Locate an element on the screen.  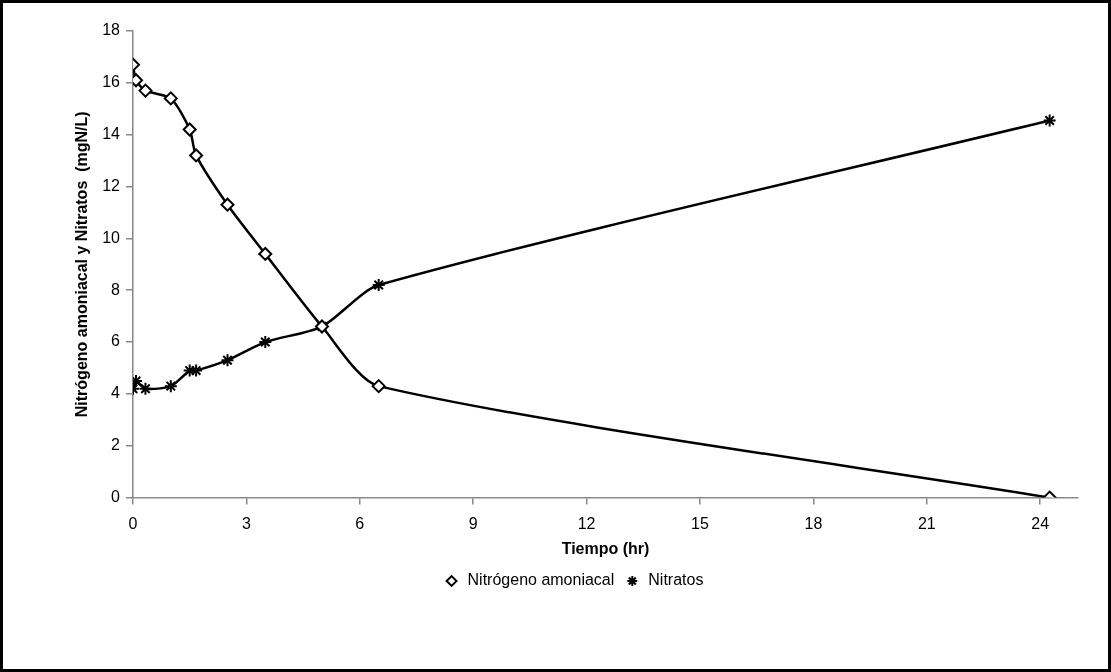
y-tick-label: 18 is located at coordinates (111, 30).